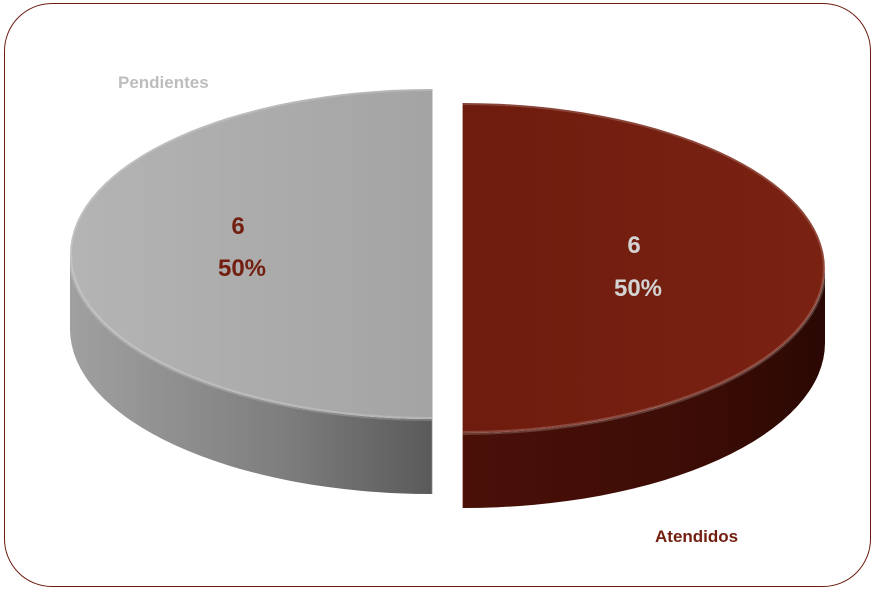  I want to click on data-label-percent-pendientes: 50%, so click(242, 268).